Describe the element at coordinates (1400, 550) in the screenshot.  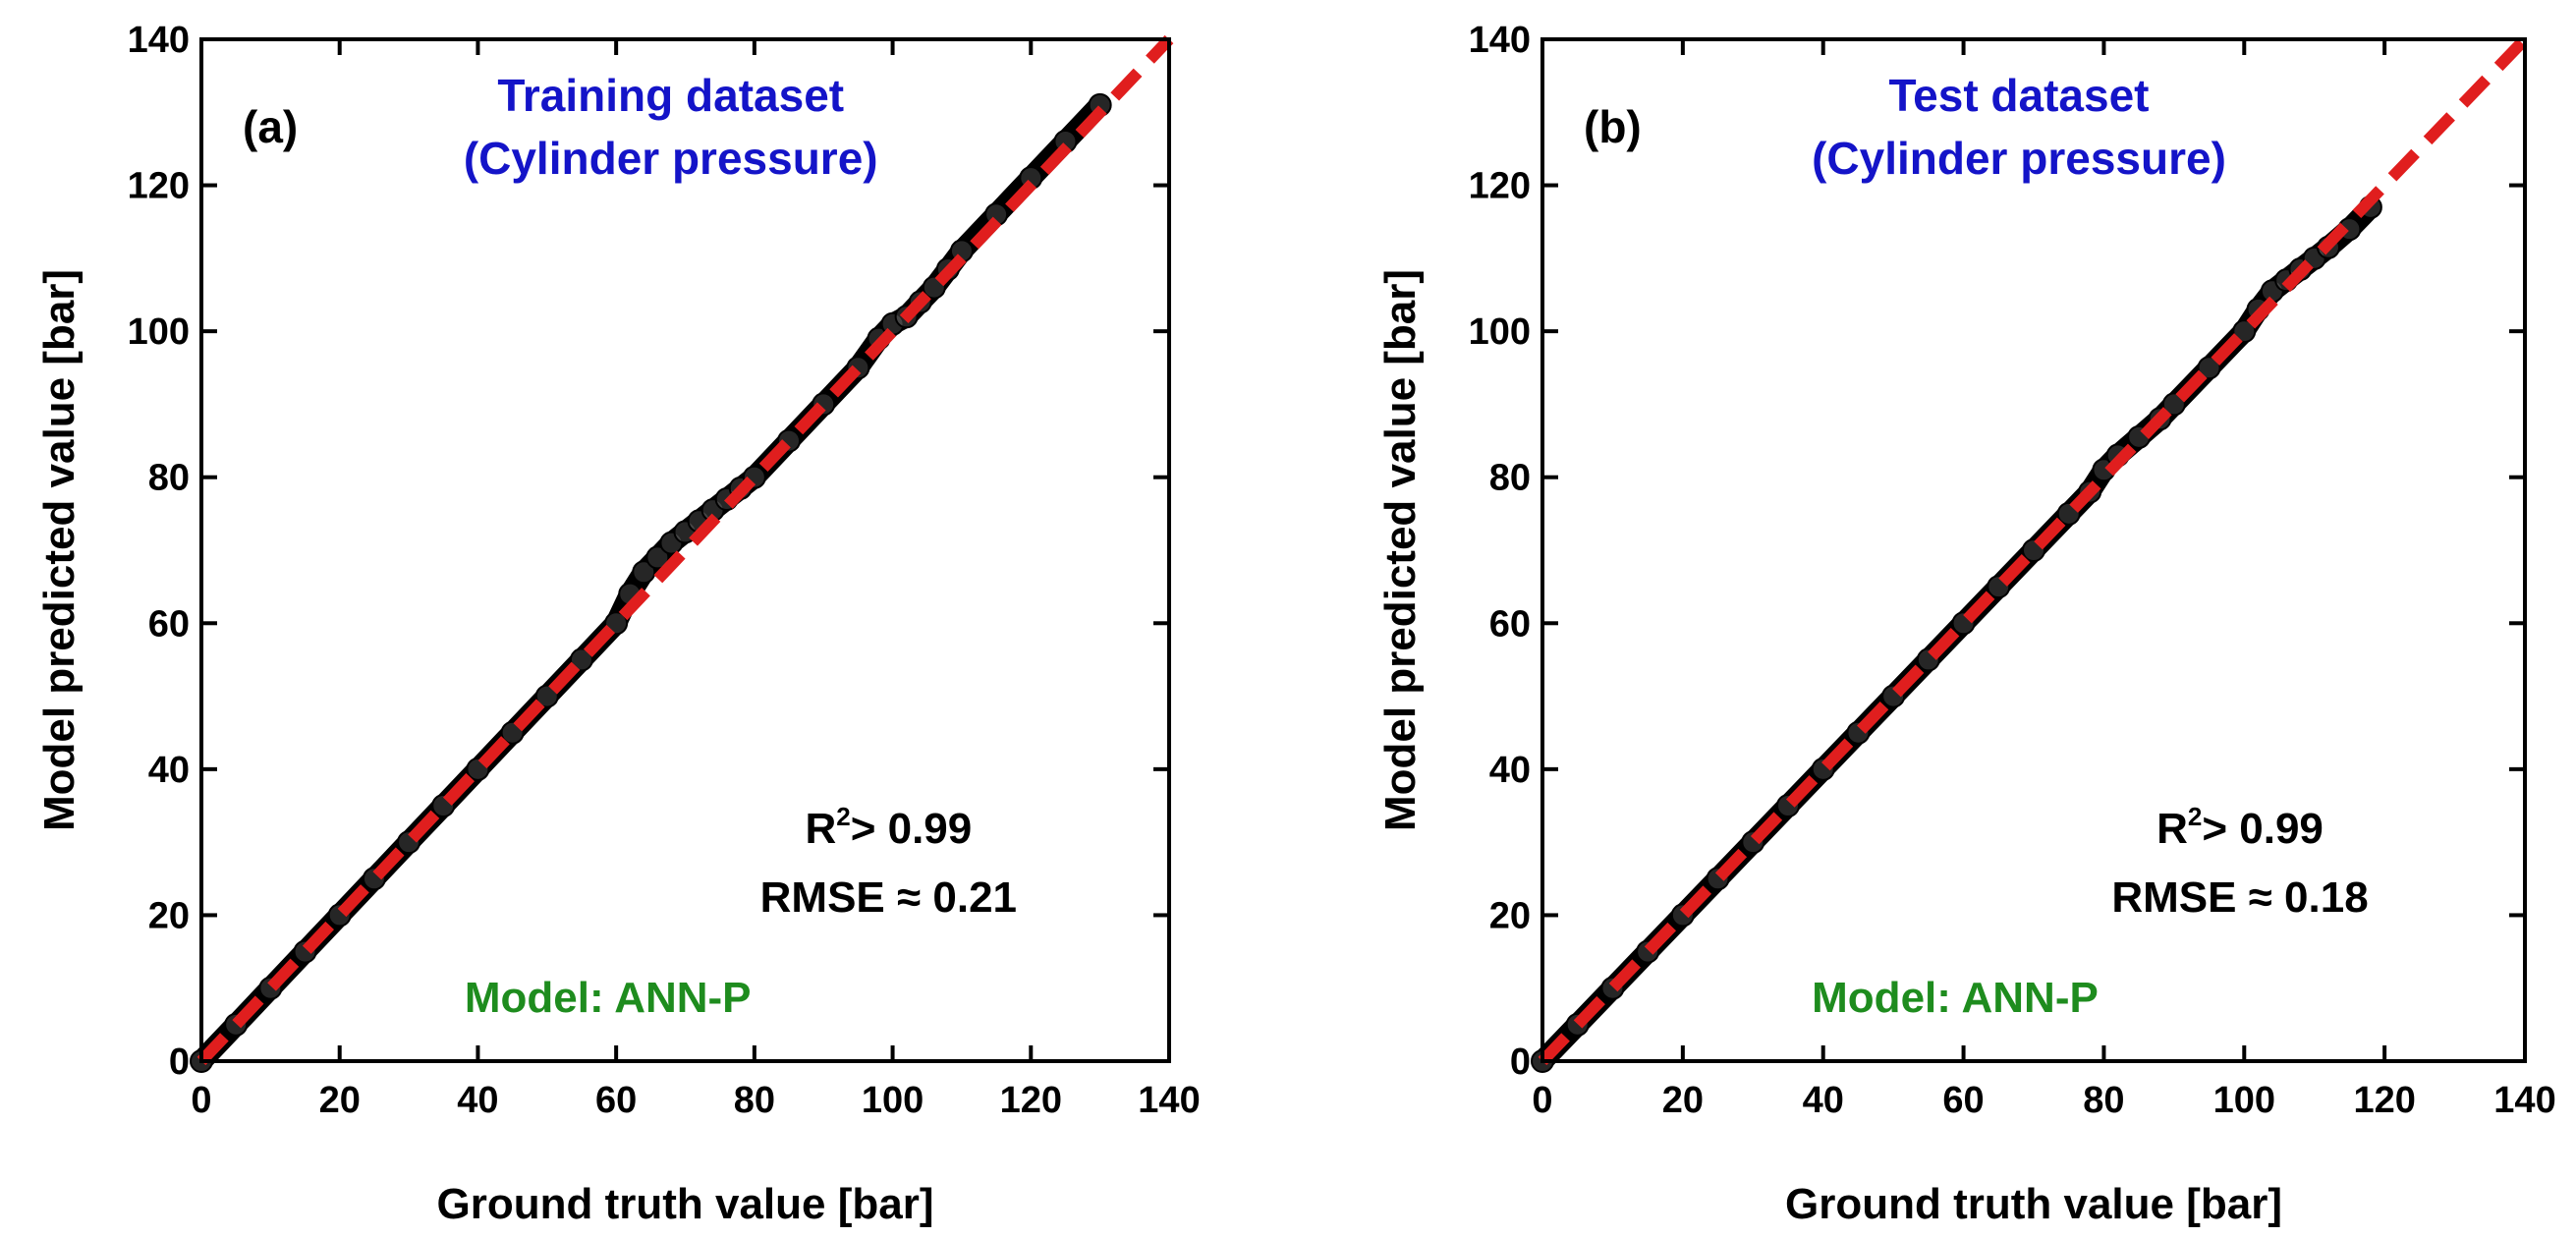
I see `panel-b-y-axis-title: Model predicted value [bar]` at that location.